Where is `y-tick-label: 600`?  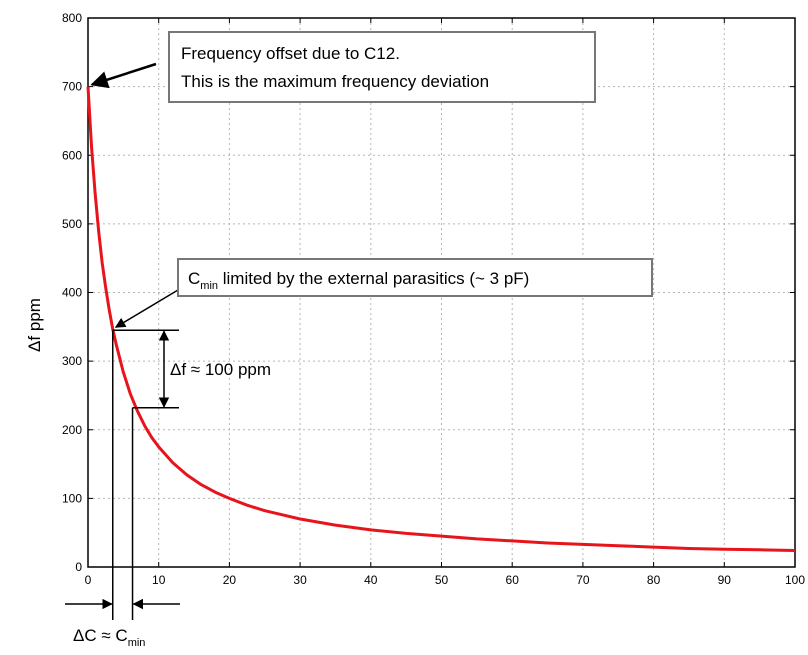
y-tick-label: 600 is located at coordinates (72, 155).